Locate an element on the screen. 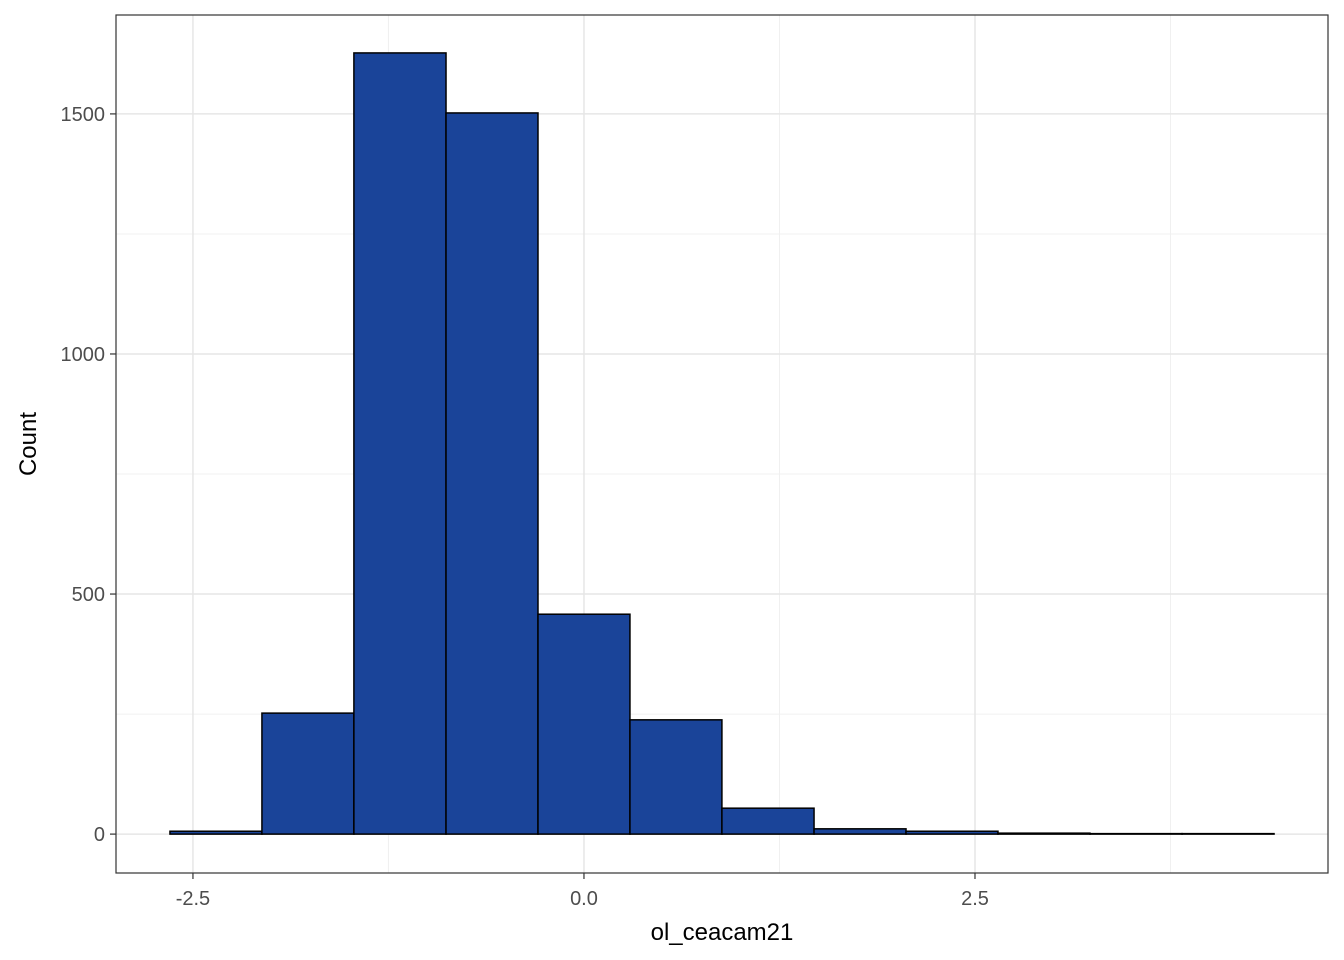  y-tick-label: 1000 is located at coordinates (83, 355).